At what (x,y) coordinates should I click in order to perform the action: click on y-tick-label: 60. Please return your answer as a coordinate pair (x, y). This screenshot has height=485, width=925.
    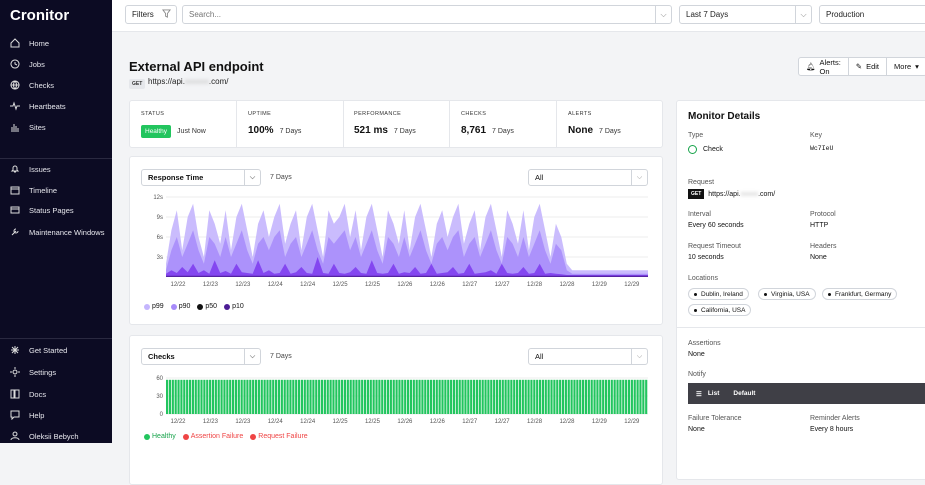
    Looking at the image, I should click on (159, 379).